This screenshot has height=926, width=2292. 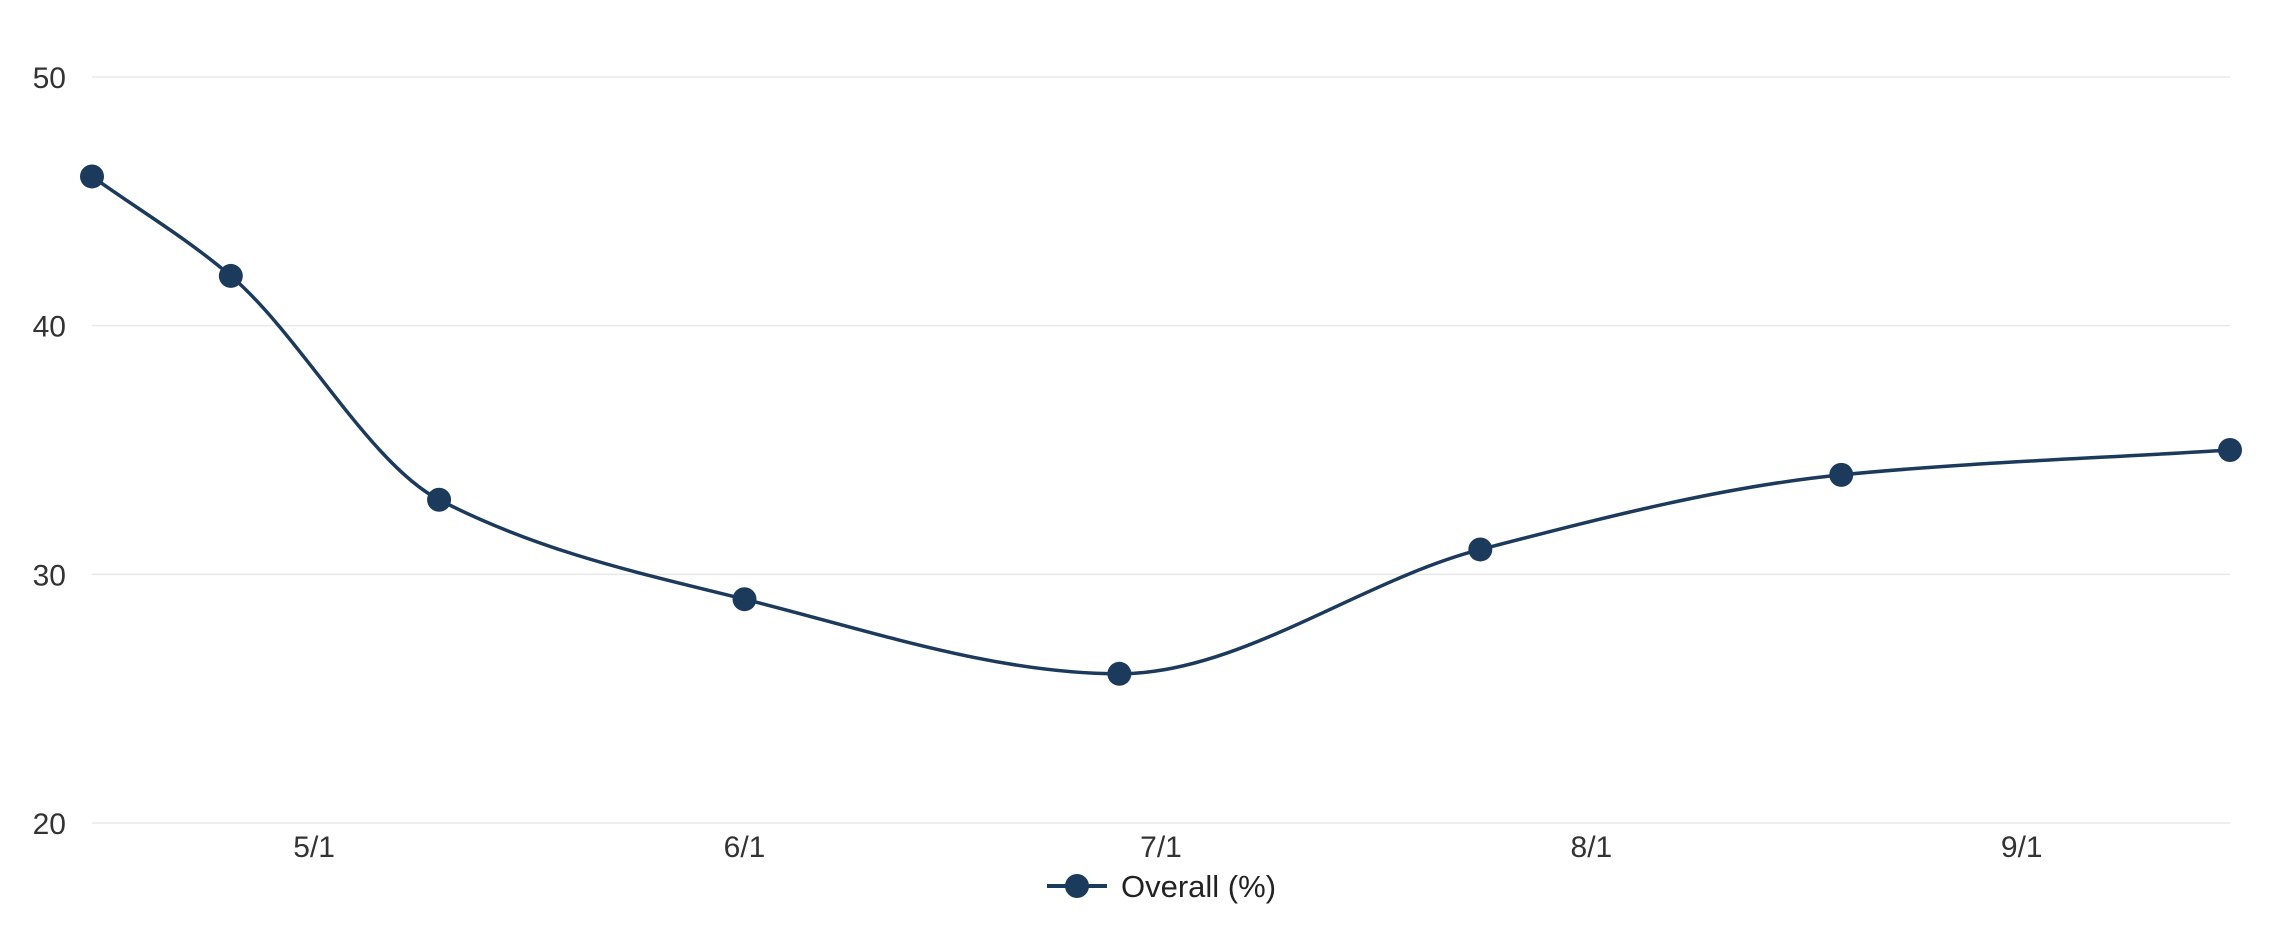 I want to click on y-tick-label: 20, so click(x=49, y=824).